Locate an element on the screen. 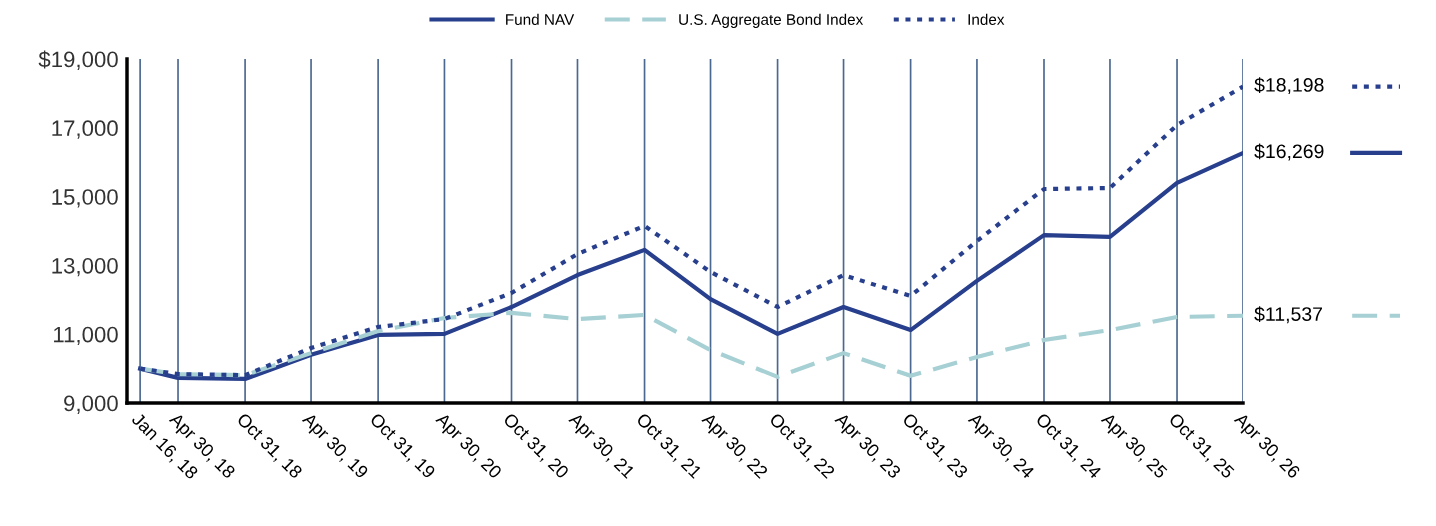 This screenshot has height=526, width=1436. y-tick-label: 11,000 is located at coordinates (86, 336).